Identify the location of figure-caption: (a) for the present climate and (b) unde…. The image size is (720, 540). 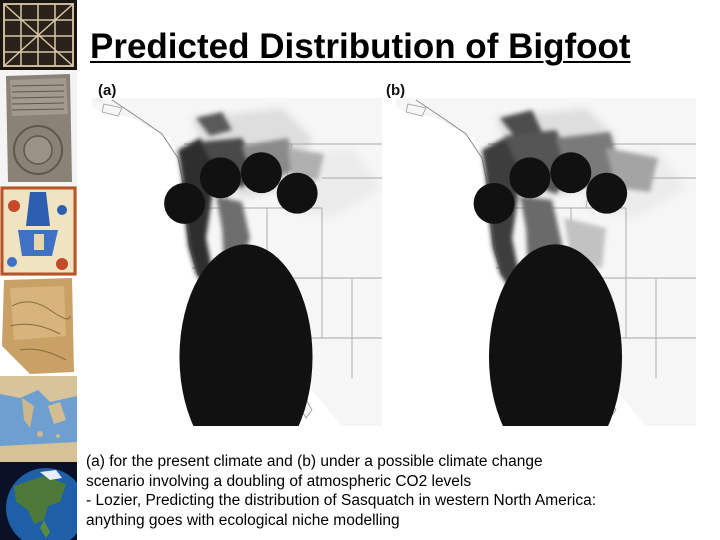
(399, 491).